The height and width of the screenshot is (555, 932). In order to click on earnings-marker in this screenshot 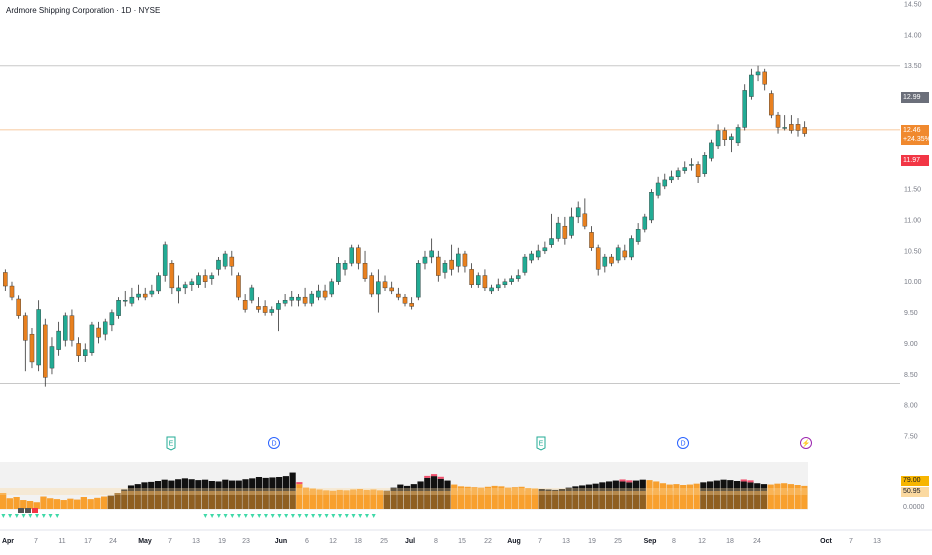, I will do `click(171, 443)`.